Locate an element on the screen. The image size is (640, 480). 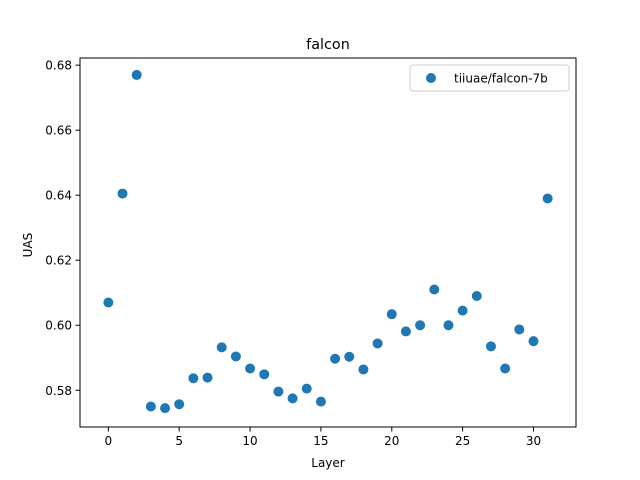
legend-marker is located at coordinates (431, 78).